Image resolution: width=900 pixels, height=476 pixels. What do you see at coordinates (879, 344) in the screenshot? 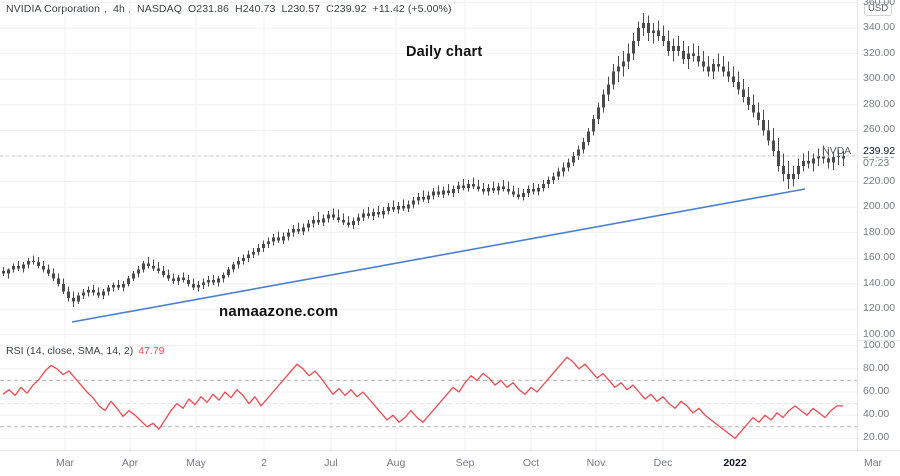
I see `rsi-tick-label: 100.00` at bounding box center [879, 344].